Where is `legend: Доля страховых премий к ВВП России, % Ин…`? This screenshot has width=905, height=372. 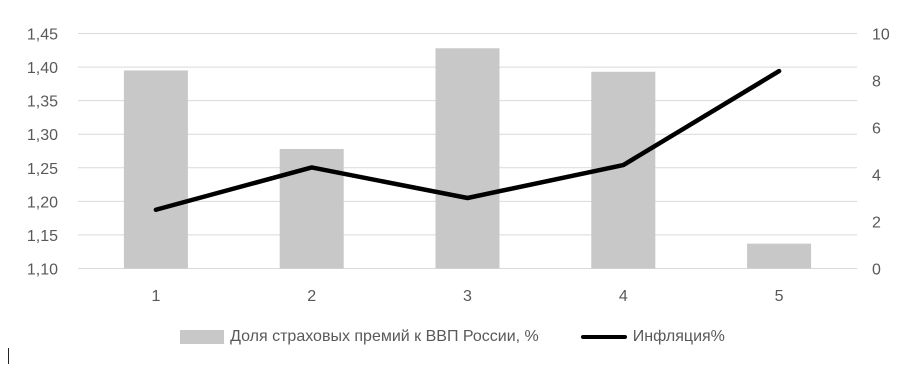 legend: Доля страховых премий к ВВП России, % Ин… is located at coordinates (452, 337).